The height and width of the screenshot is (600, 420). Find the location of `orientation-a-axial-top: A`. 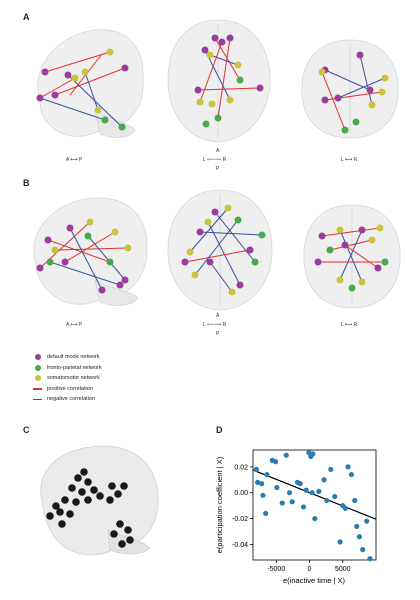

orientation-a-axial-top: A is located at coordinates (218, 151).